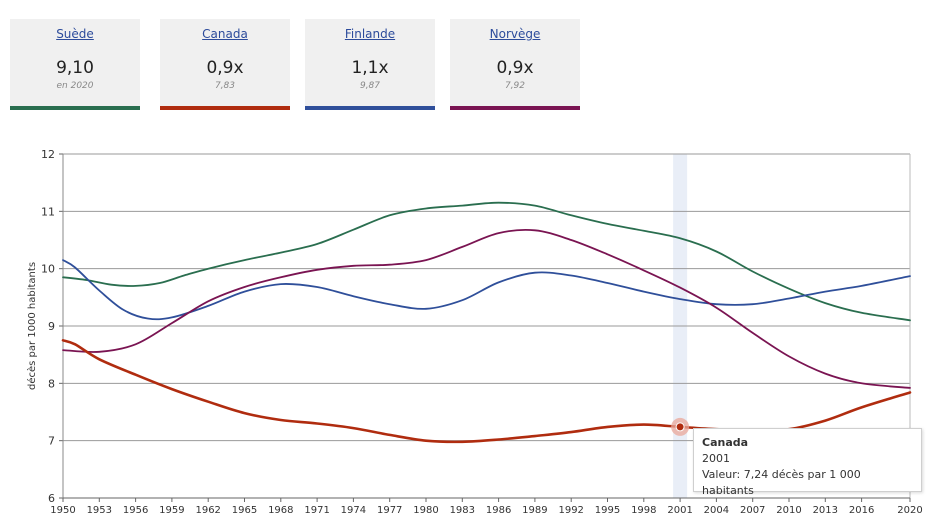 Image resolution: width=928 pixels, height=528 pixels. I want to click on x-tick-label: 2004, so click(716, 510).